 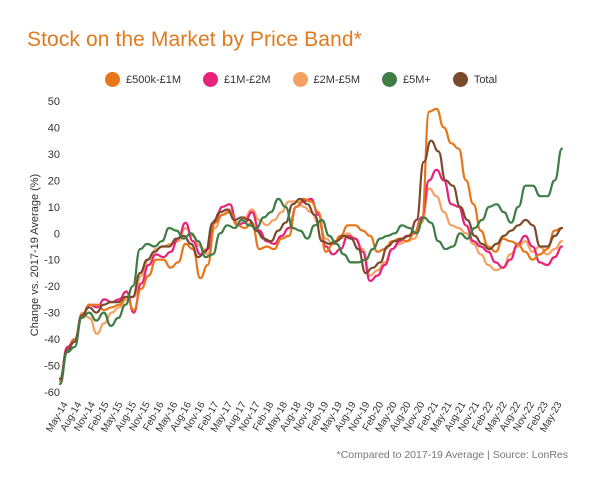 I want to click on legend-item: £1M-£2M, so click(x=237, y=79).